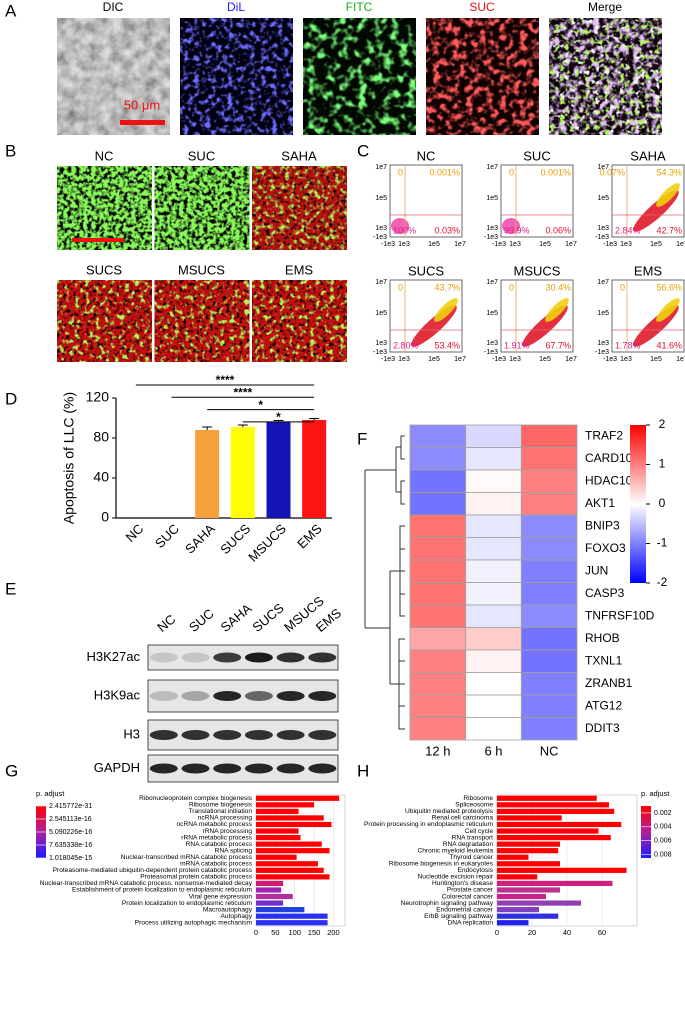 The image size is (685, 1026). What do you see at coordinates (596, 570) in the screenshot?
I see `row-label: JUN` at bounding box center [596, 570].